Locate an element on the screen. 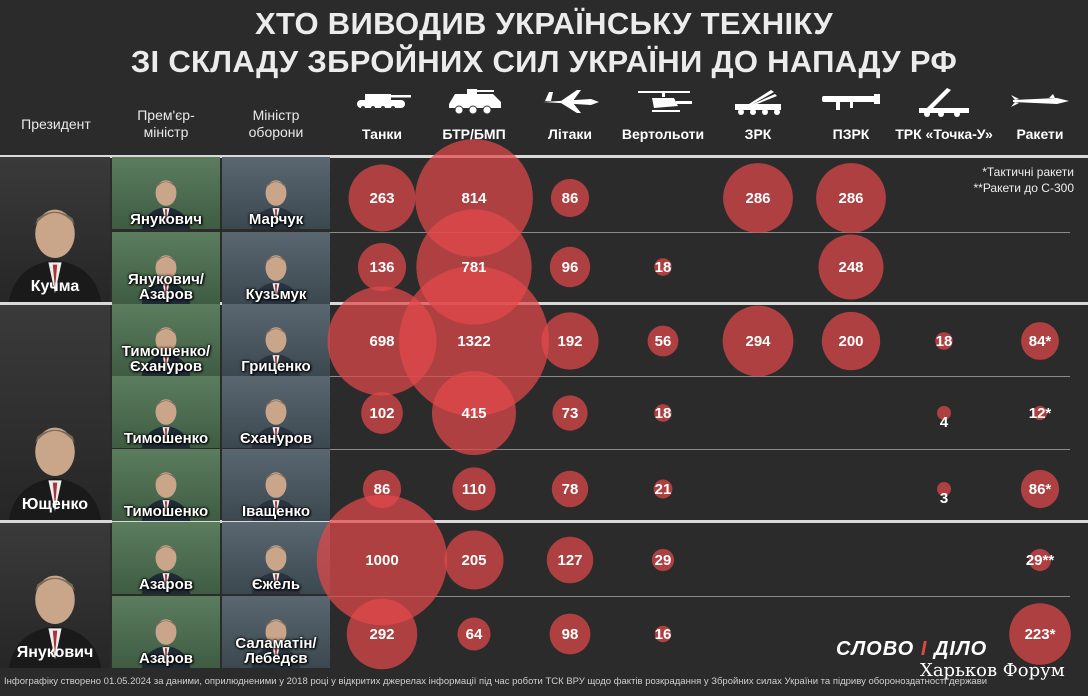 This screenshot has height=696, width=1088. bubble-jet-row6 is located at coordinates (570, 634).